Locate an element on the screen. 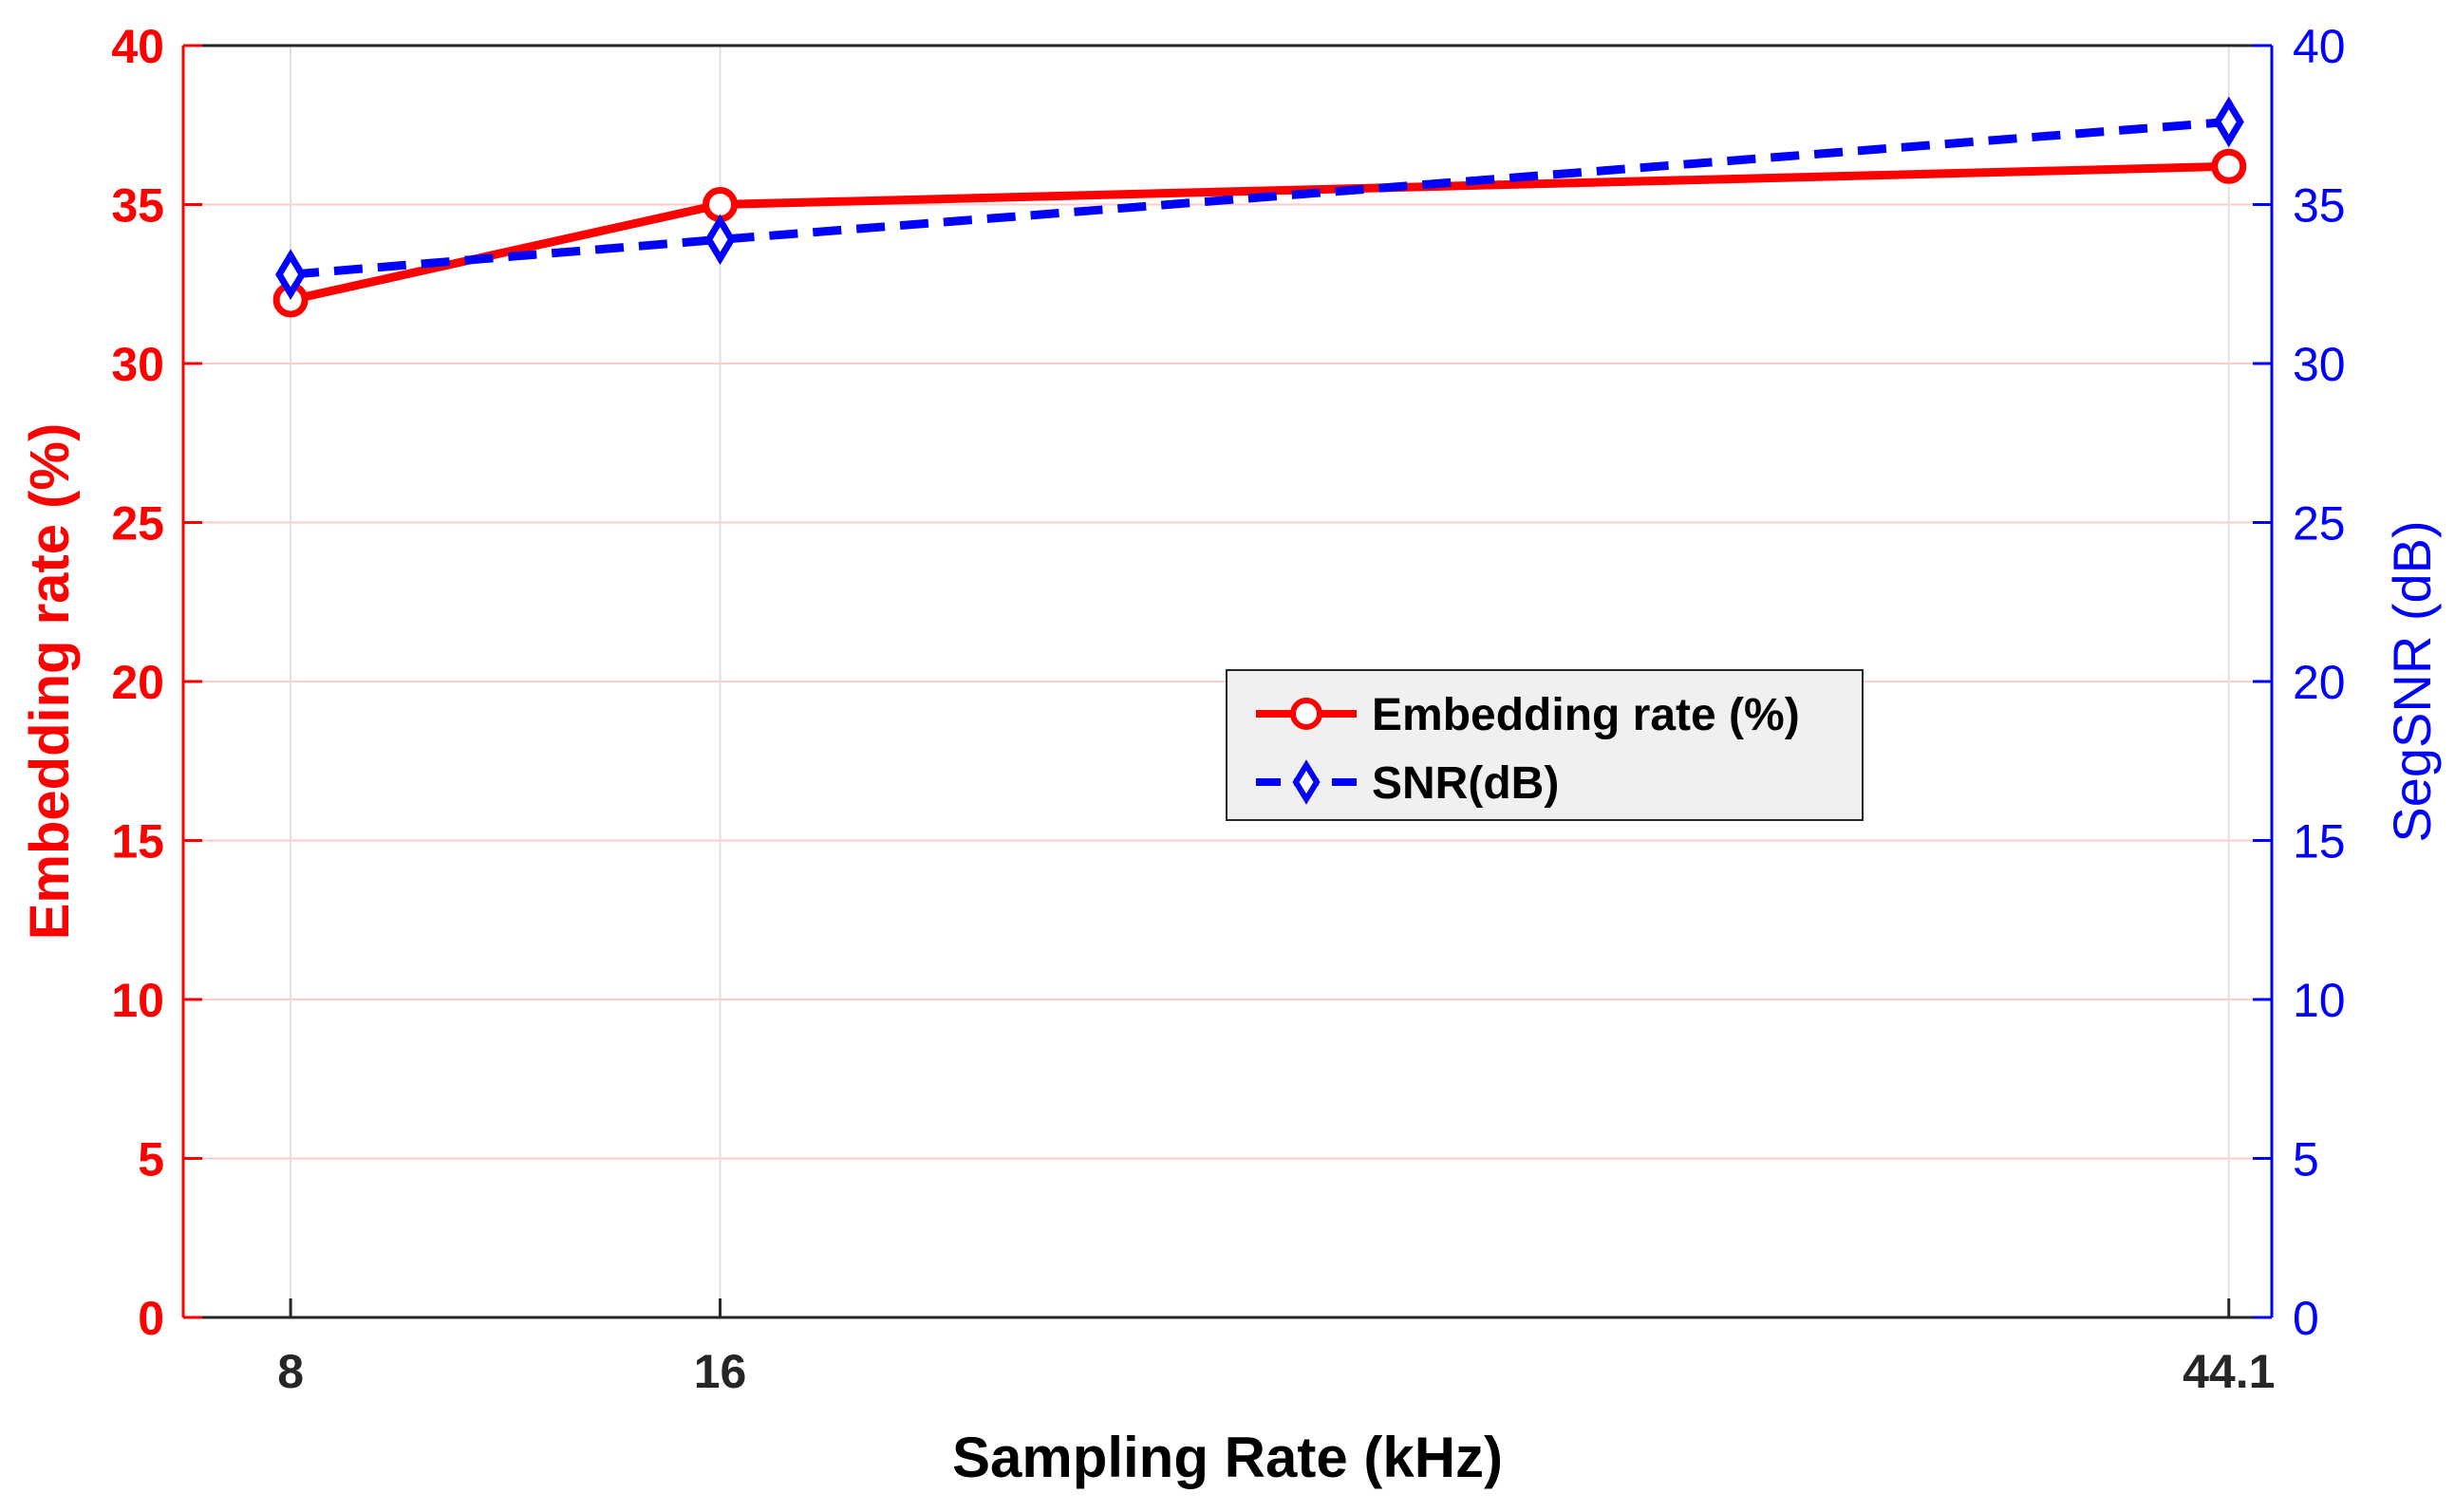 The height and width of the screenshot is (1512, 2455). y-right-tick-label: 0 is located at coordinates (2306, 1319).